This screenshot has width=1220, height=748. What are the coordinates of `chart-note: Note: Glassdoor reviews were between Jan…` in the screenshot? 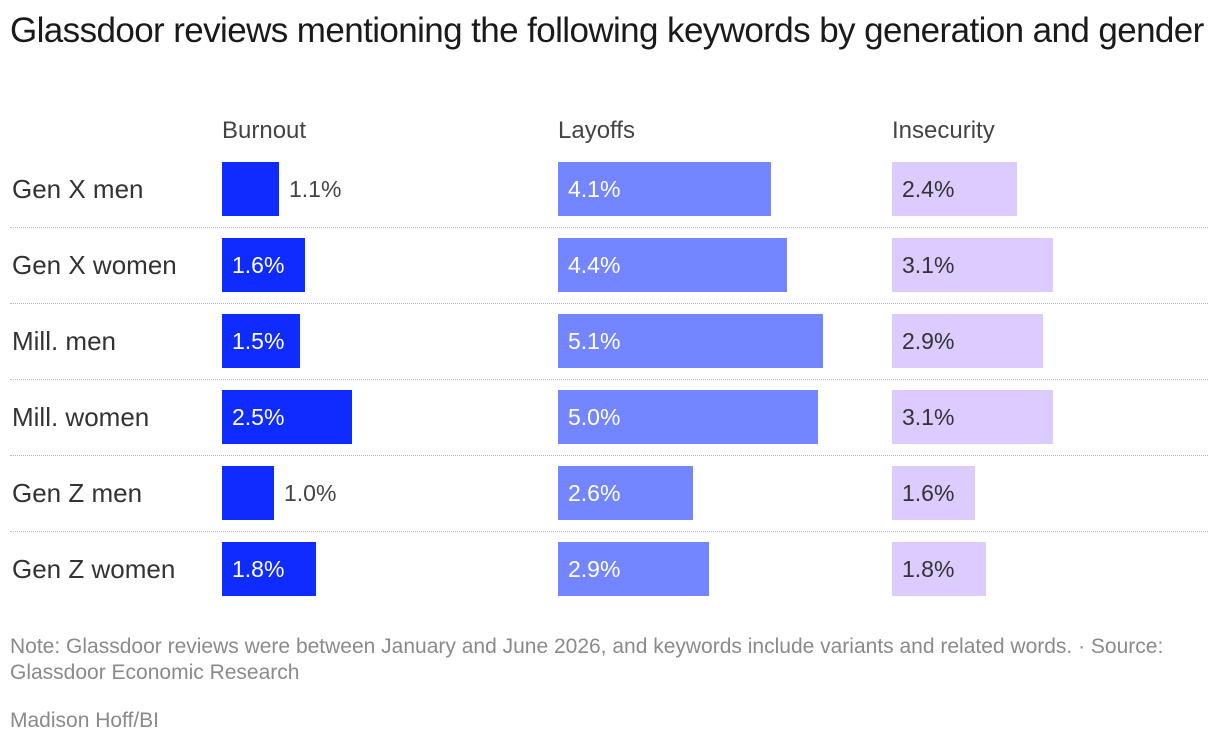 It's located at (587, 659).